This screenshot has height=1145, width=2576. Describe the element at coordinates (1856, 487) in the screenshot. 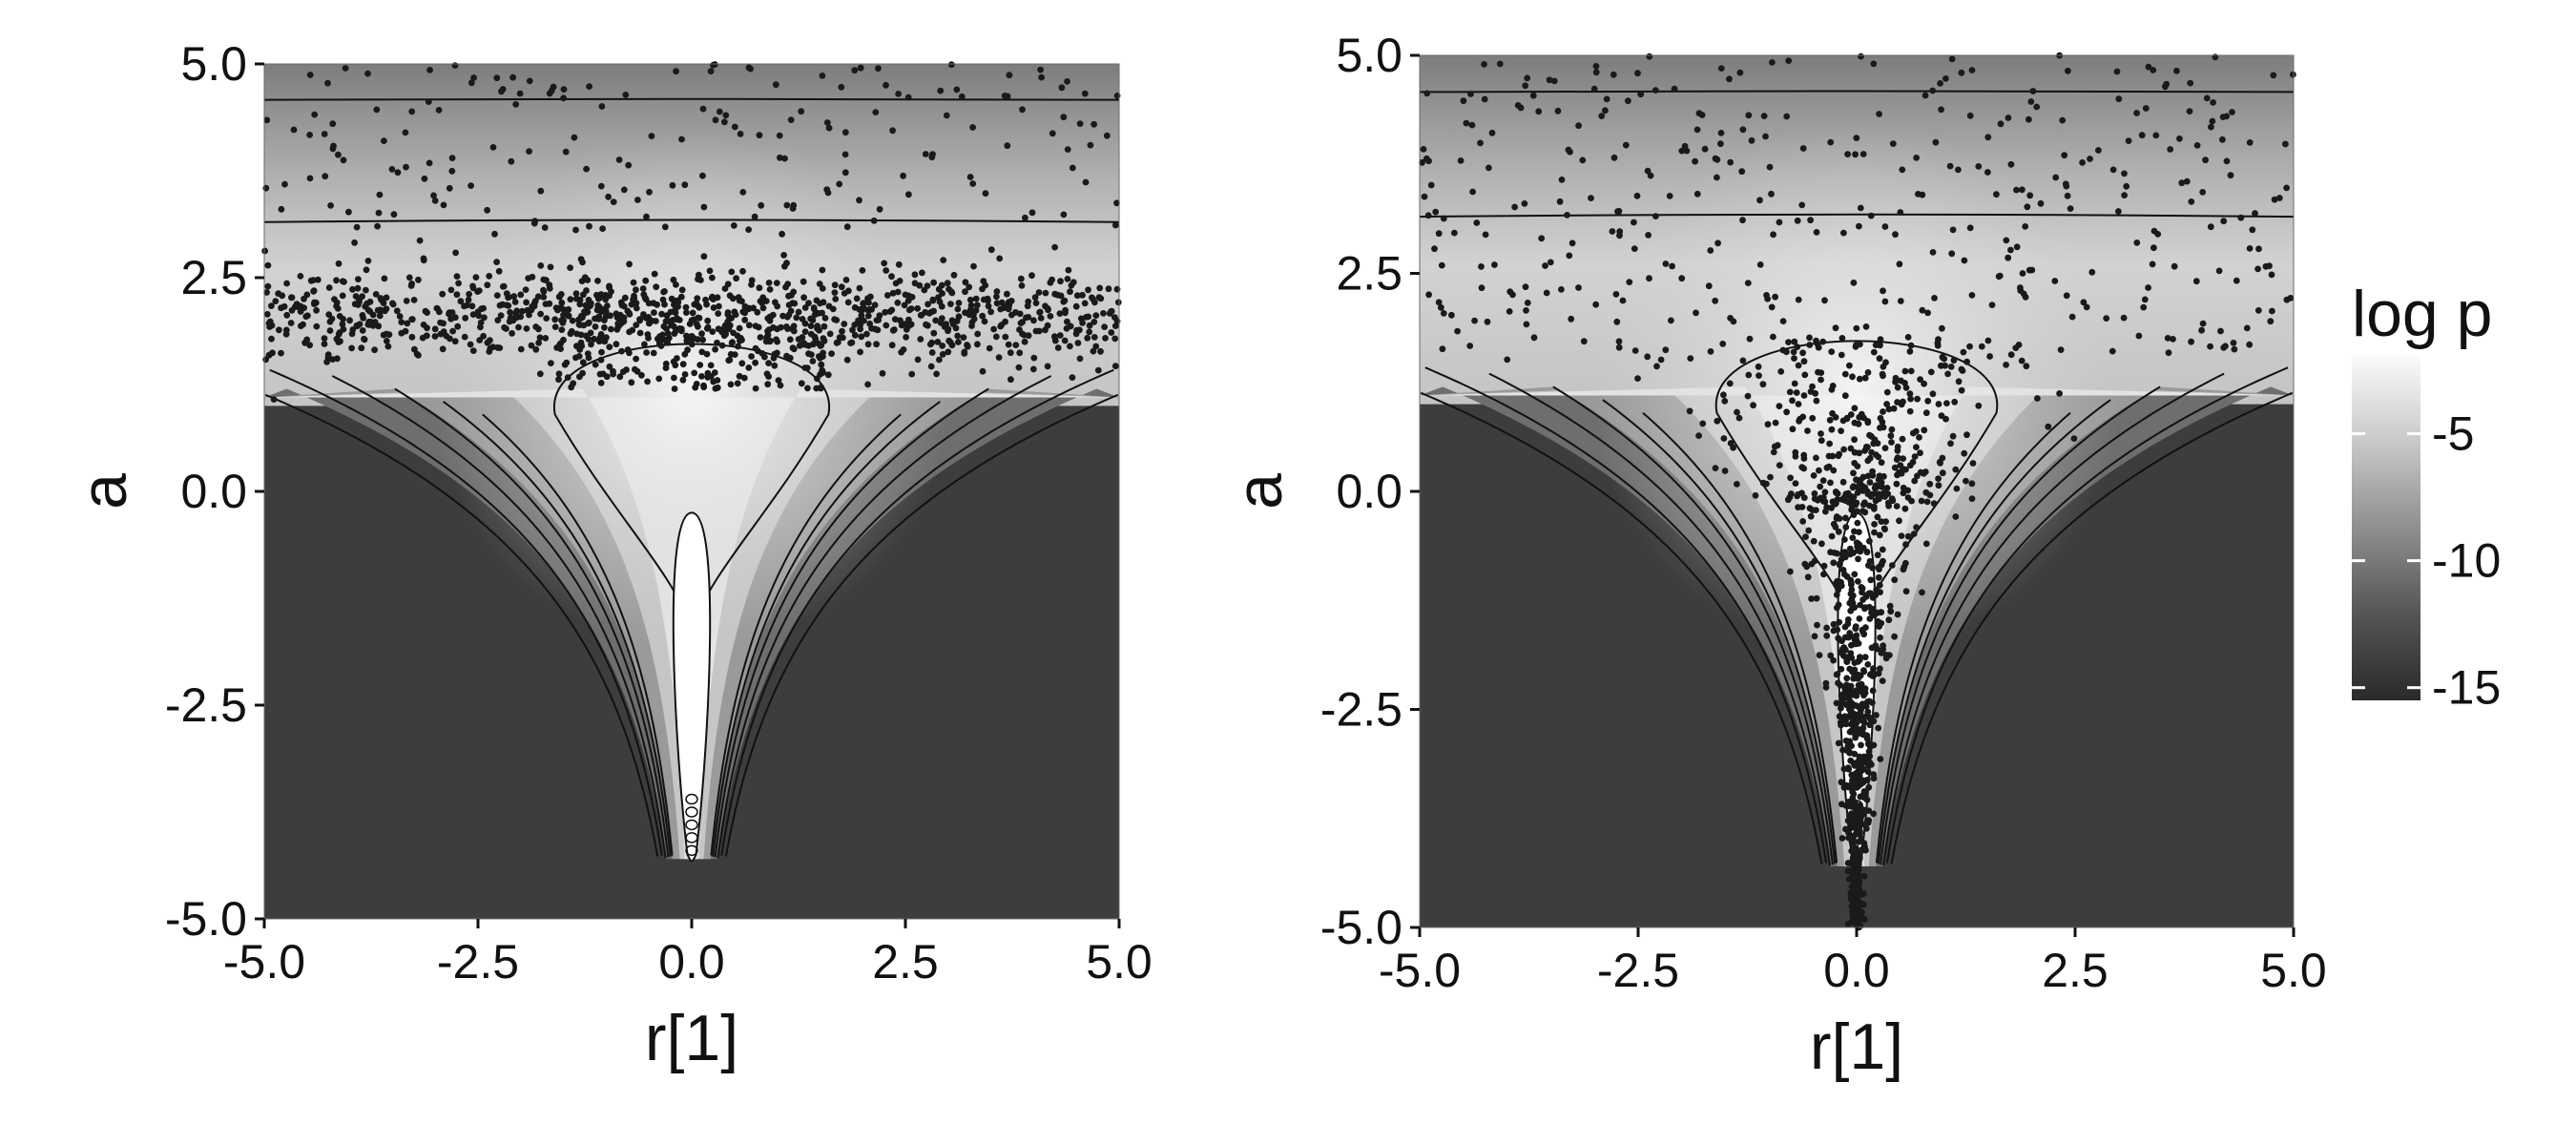

I see `contour-line-bulb` at that location.